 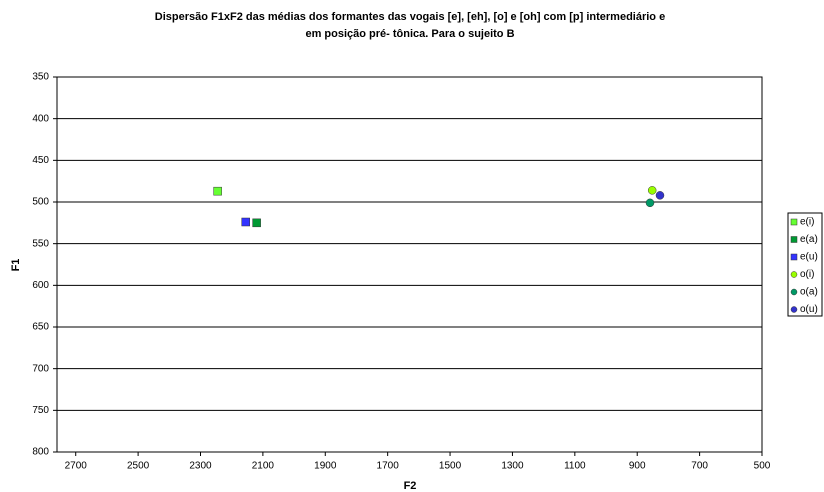 I want to click on legend-label: o(u), so click(x=809, y=309).